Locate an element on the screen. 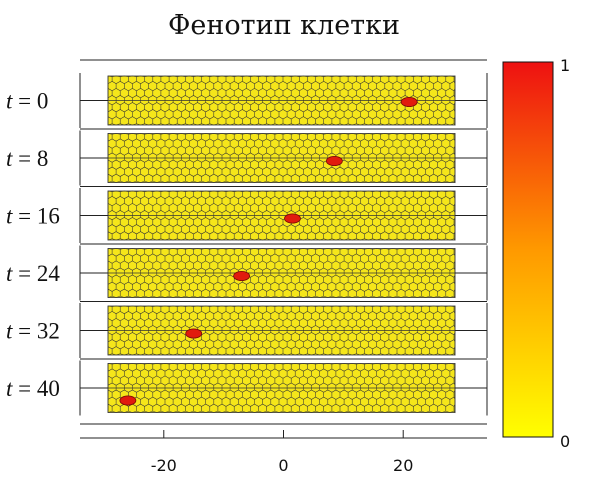 The image size is (589, 493). x-tick-label: 0 is located at coordinates (283, 465).